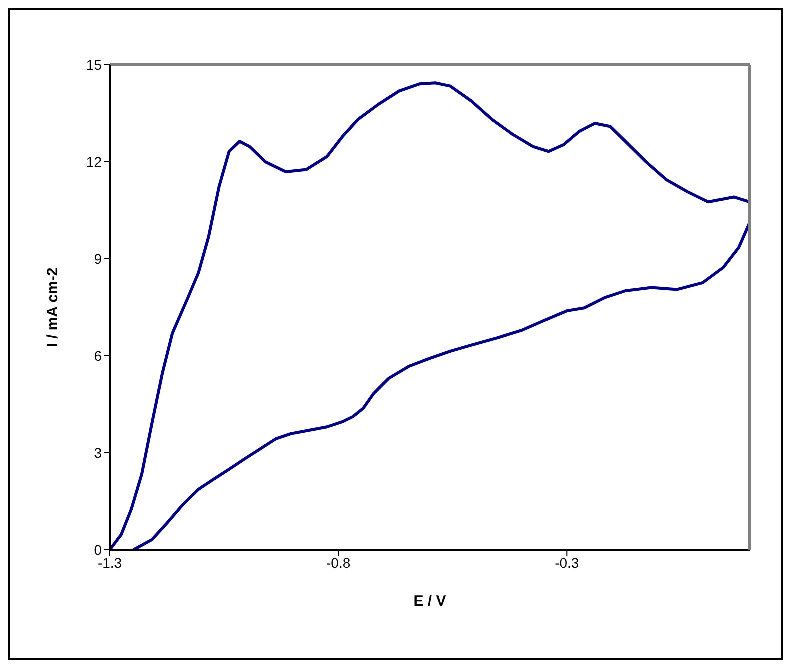 The image size is (793, 670). Describe the element at coordinates (338, 562) in the screenshot. I see `x-tick-label: -0.8` at that location.